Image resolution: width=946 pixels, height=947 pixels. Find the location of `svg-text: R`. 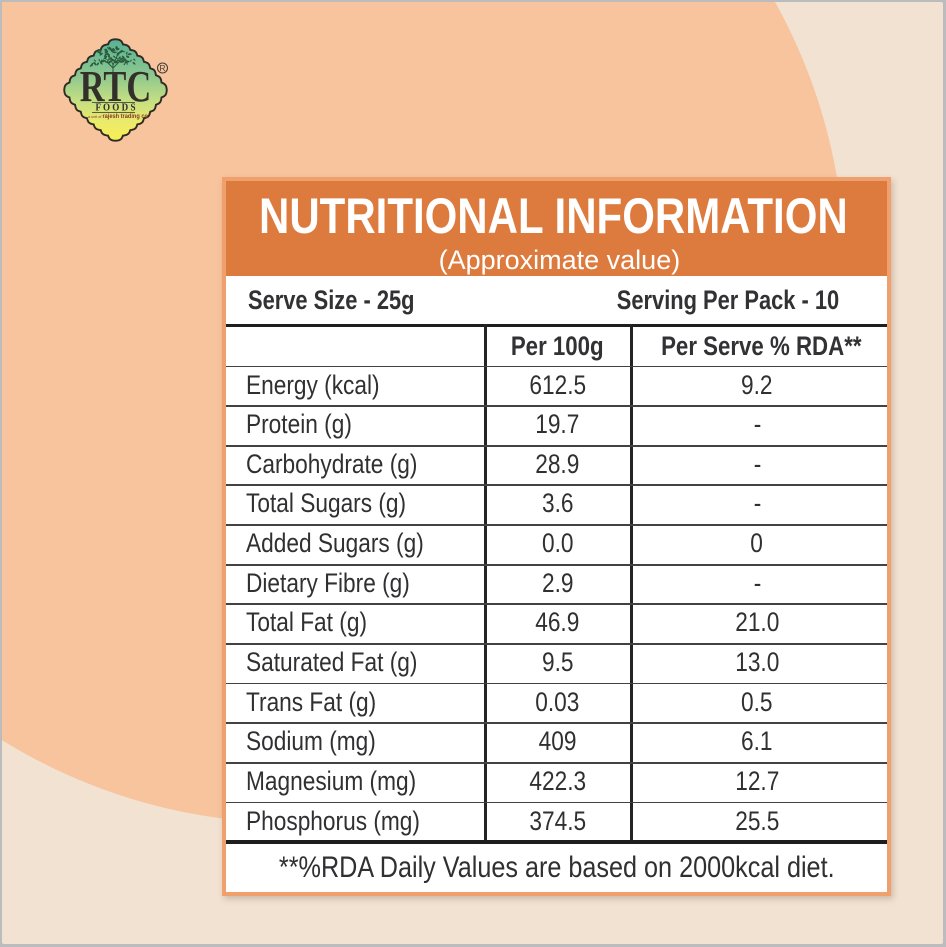

svg-text: R is located at coordinates (162, 68).